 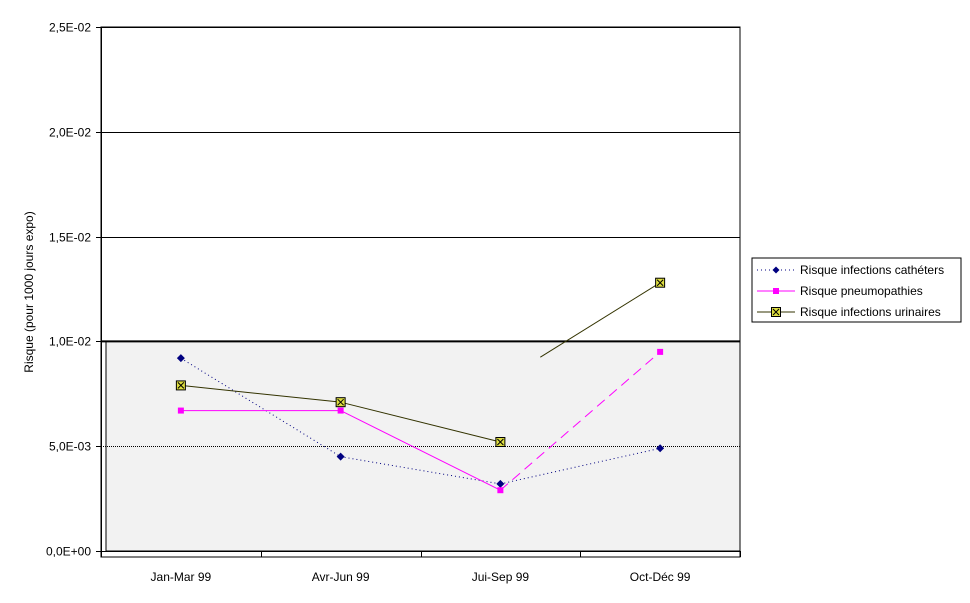 I want to click on legend-label: Risque infections urinaires, so click(x=870, y=312).